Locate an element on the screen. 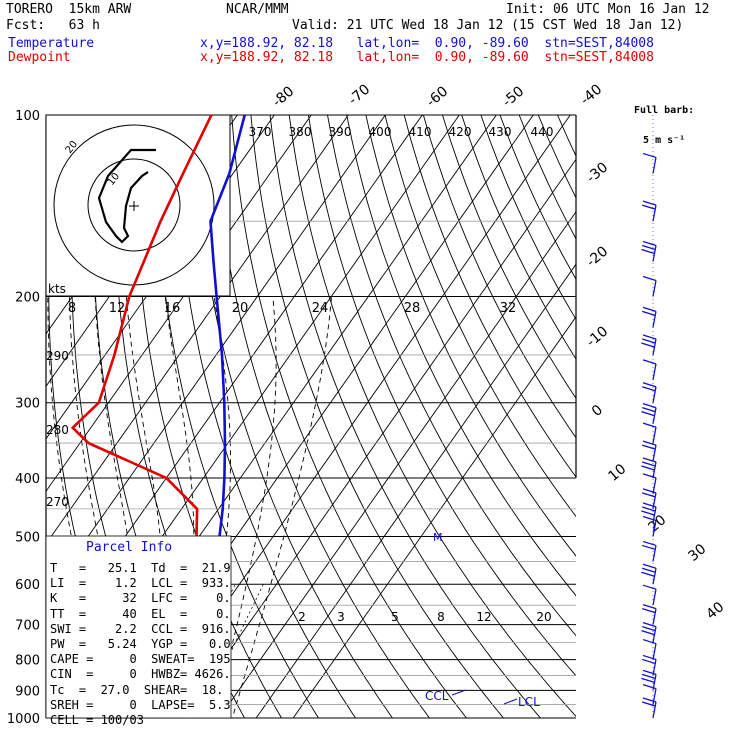 The image size is (740, 740). parcel-info-row: Tc = 27.0 SHEAR= 18. is located at coordinates (137, 689).